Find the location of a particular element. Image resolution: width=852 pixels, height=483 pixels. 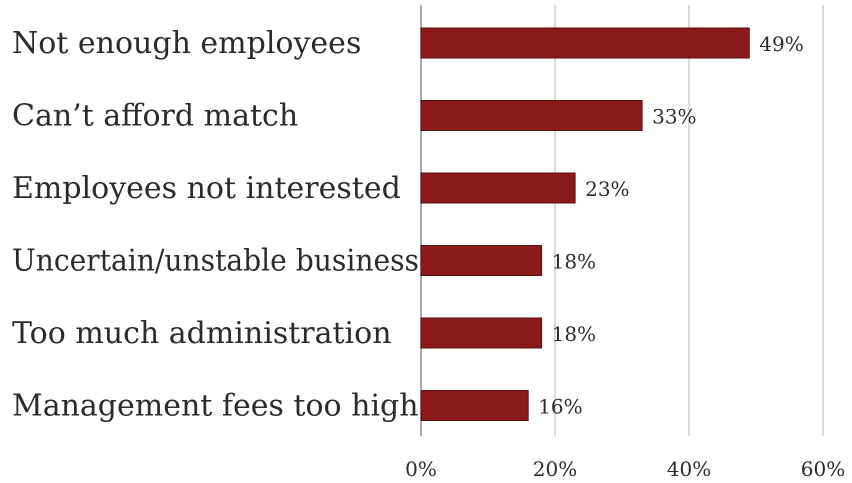

category-label: Employees not interested is located at coordinates (206, 188).